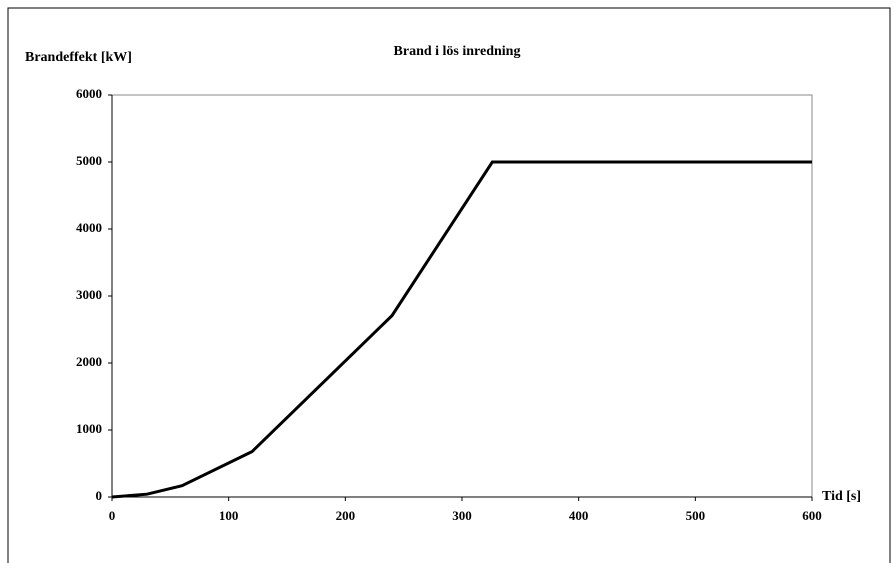  Describe the element at coordinates (78, 57) in the screenshot. I see `y-axis-label: Brandeffekt [kW]` at that location.